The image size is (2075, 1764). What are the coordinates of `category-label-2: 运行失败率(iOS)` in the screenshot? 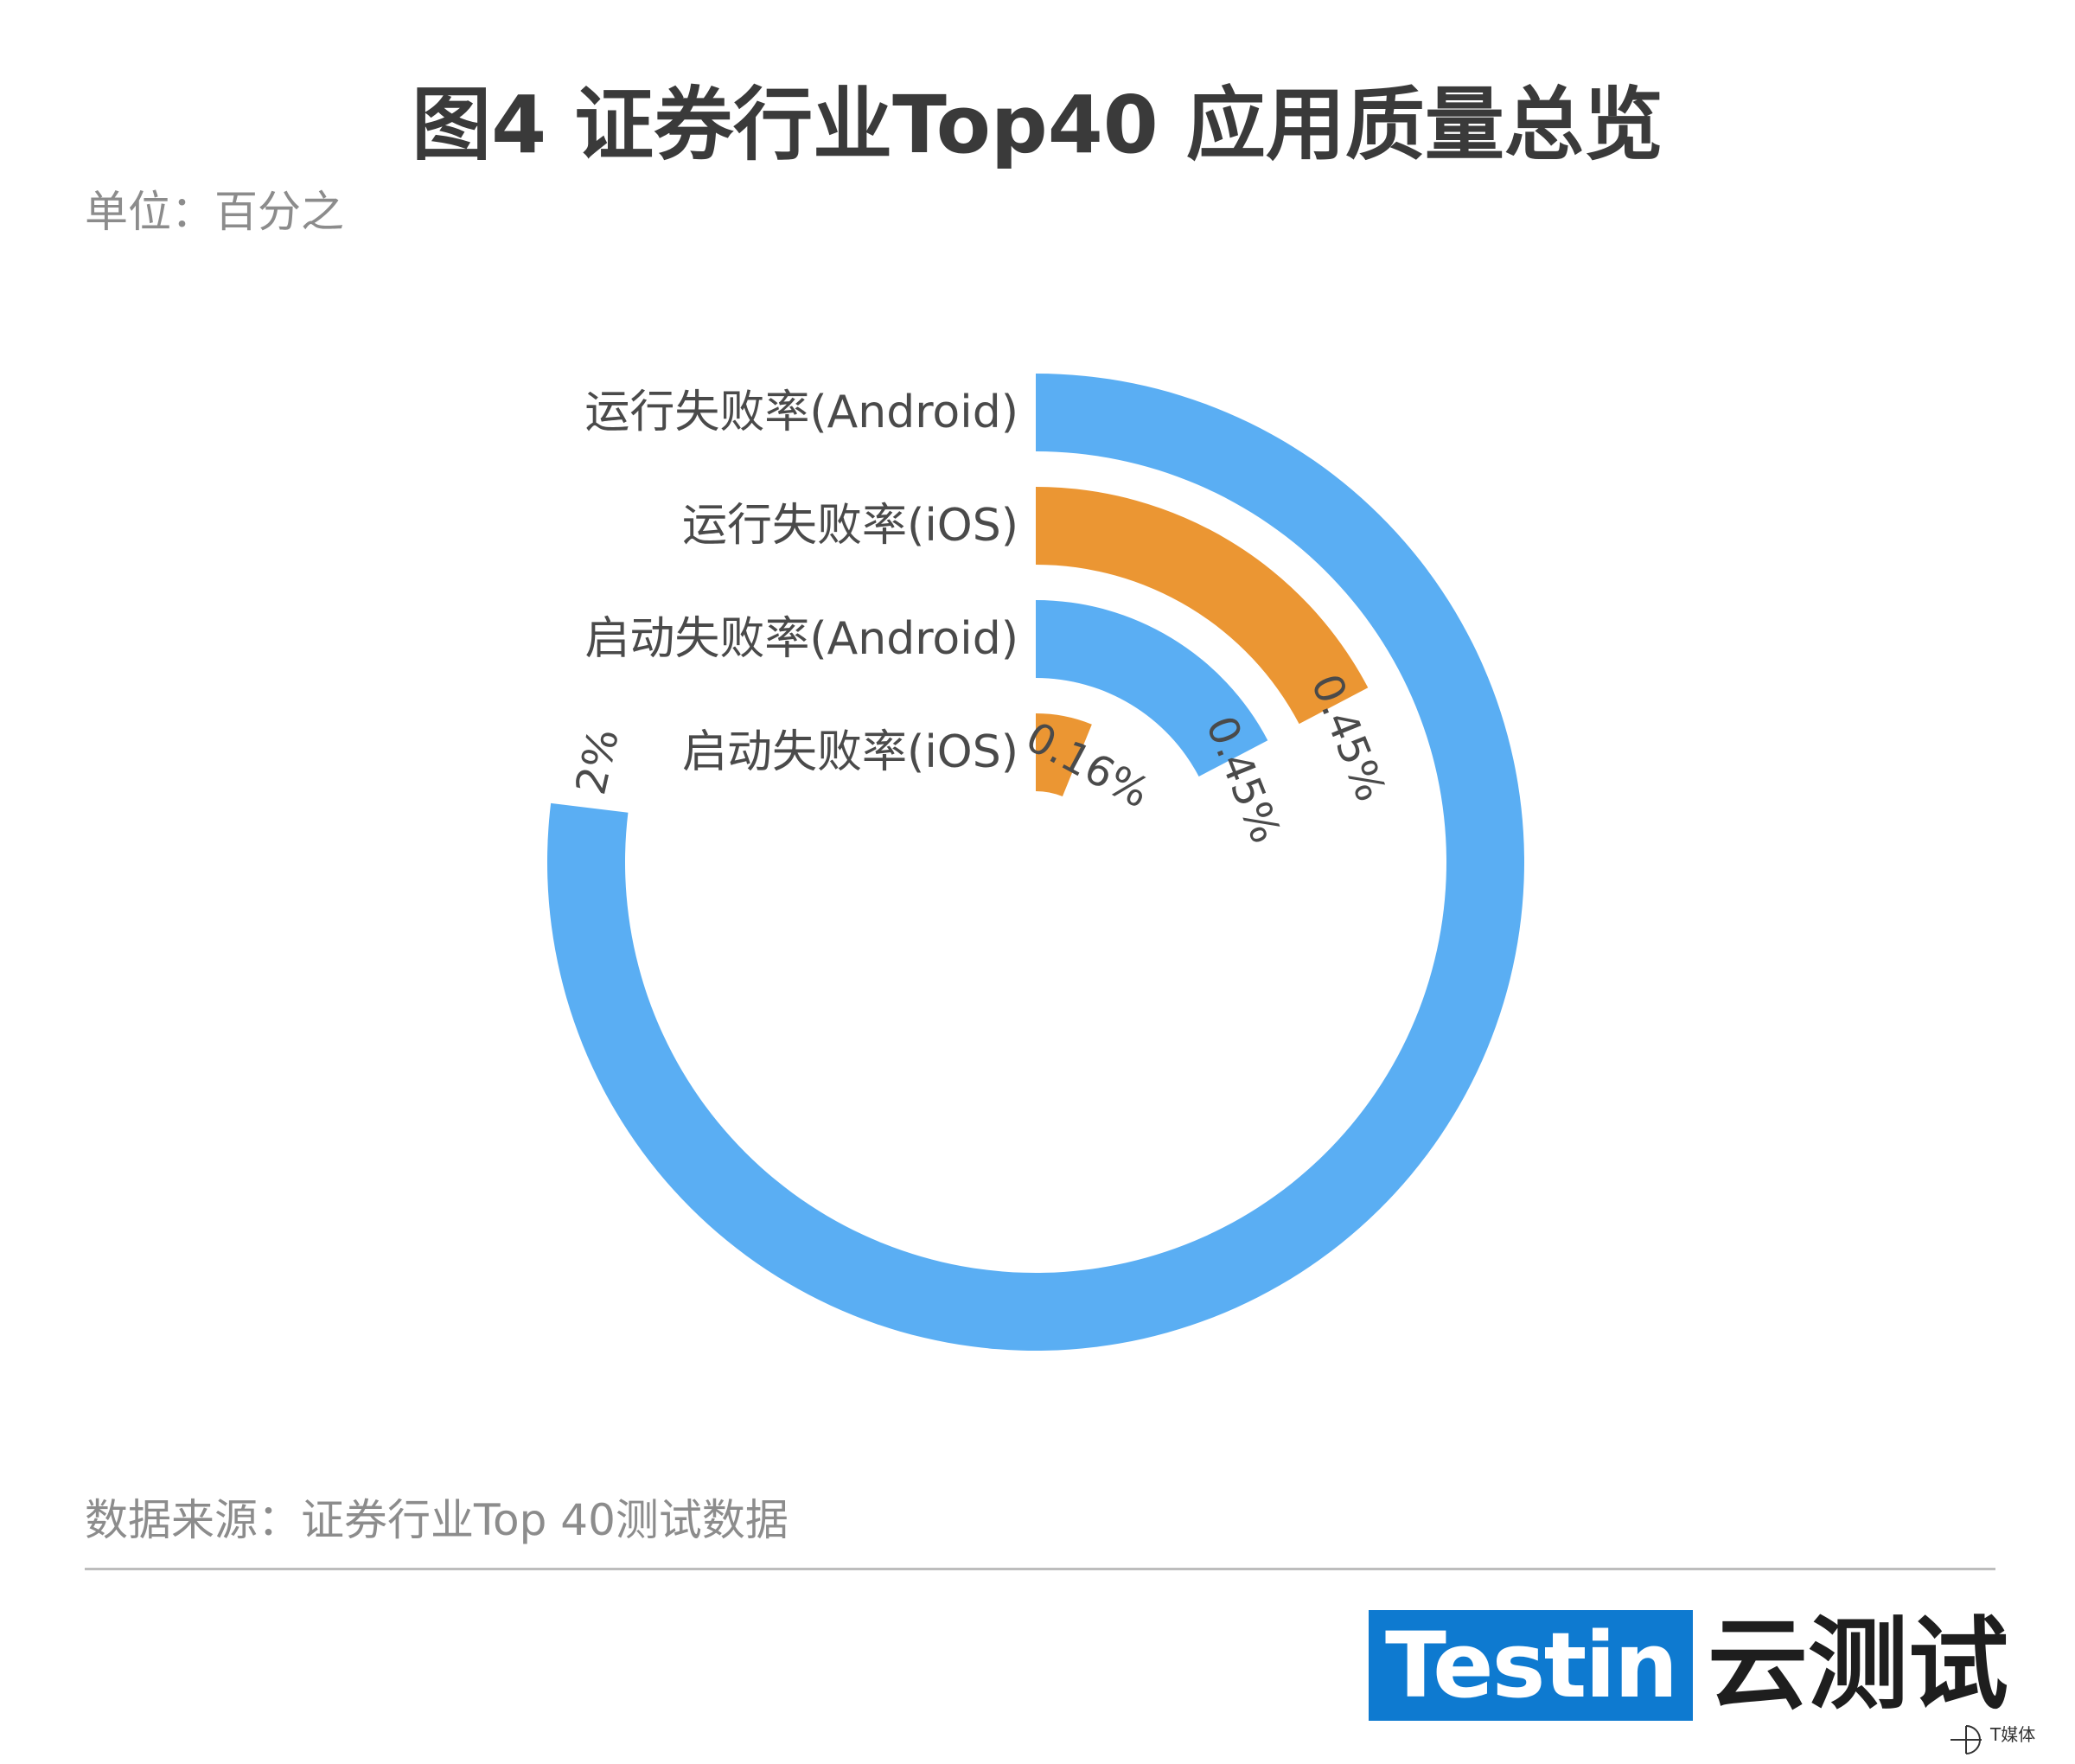 It's located at (850, 526).